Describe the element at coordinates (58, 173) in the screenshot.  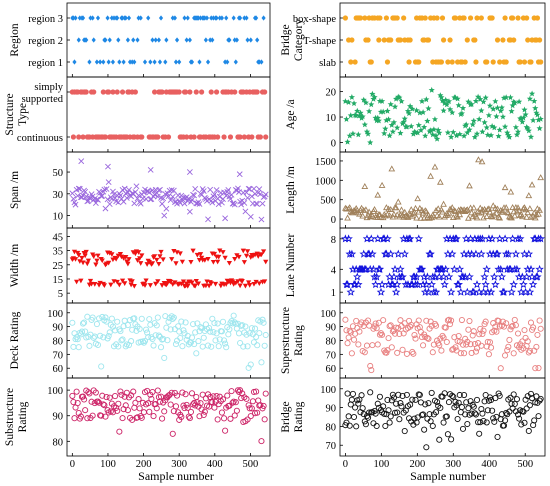
I see `y-tick-label: 50` at that location.